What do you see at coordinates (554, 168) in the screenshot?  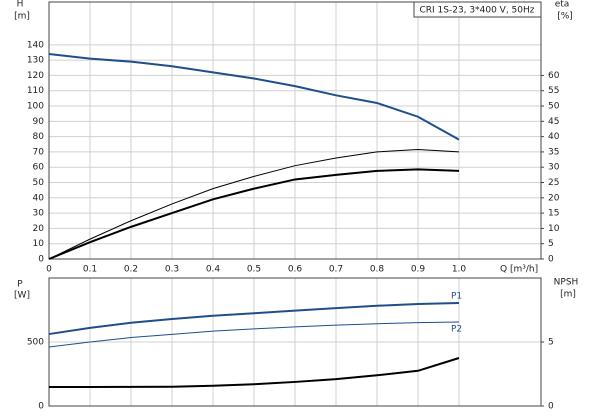 I see `y2-tick-label: 30` at bounding box center [554, 168].